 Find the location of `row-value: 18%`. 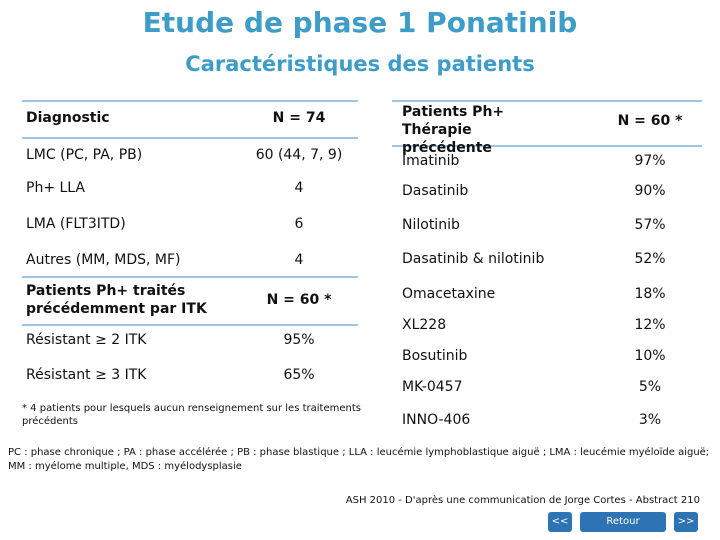

row-value: 18% is located at coordinates (650, 294).